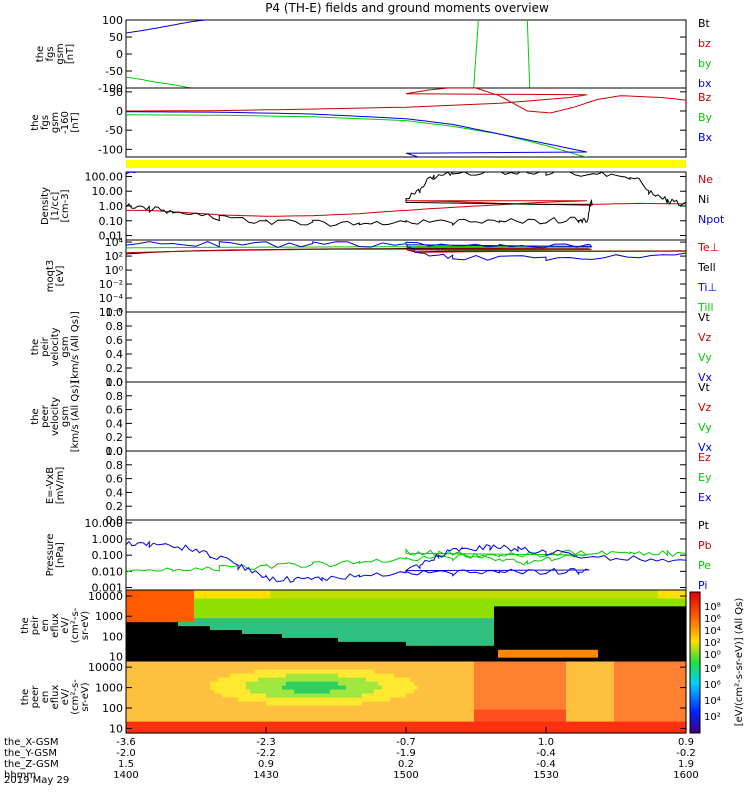  I want to click on legend-item: Te⊥, so click(708, 247).